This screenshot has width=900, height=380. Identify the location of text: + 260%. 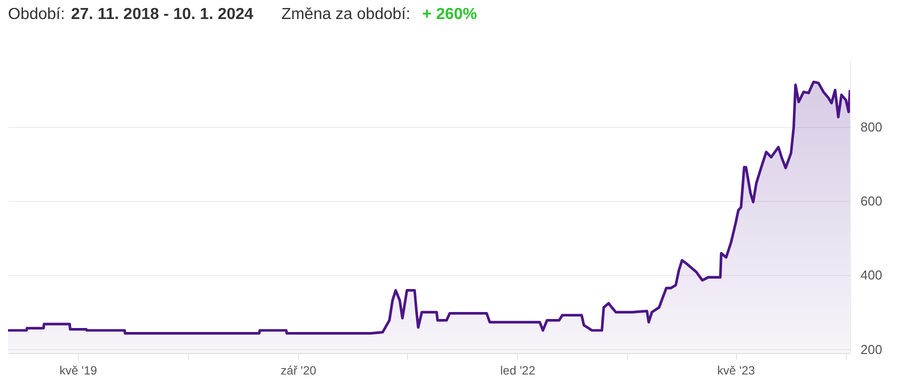
(449, 14).